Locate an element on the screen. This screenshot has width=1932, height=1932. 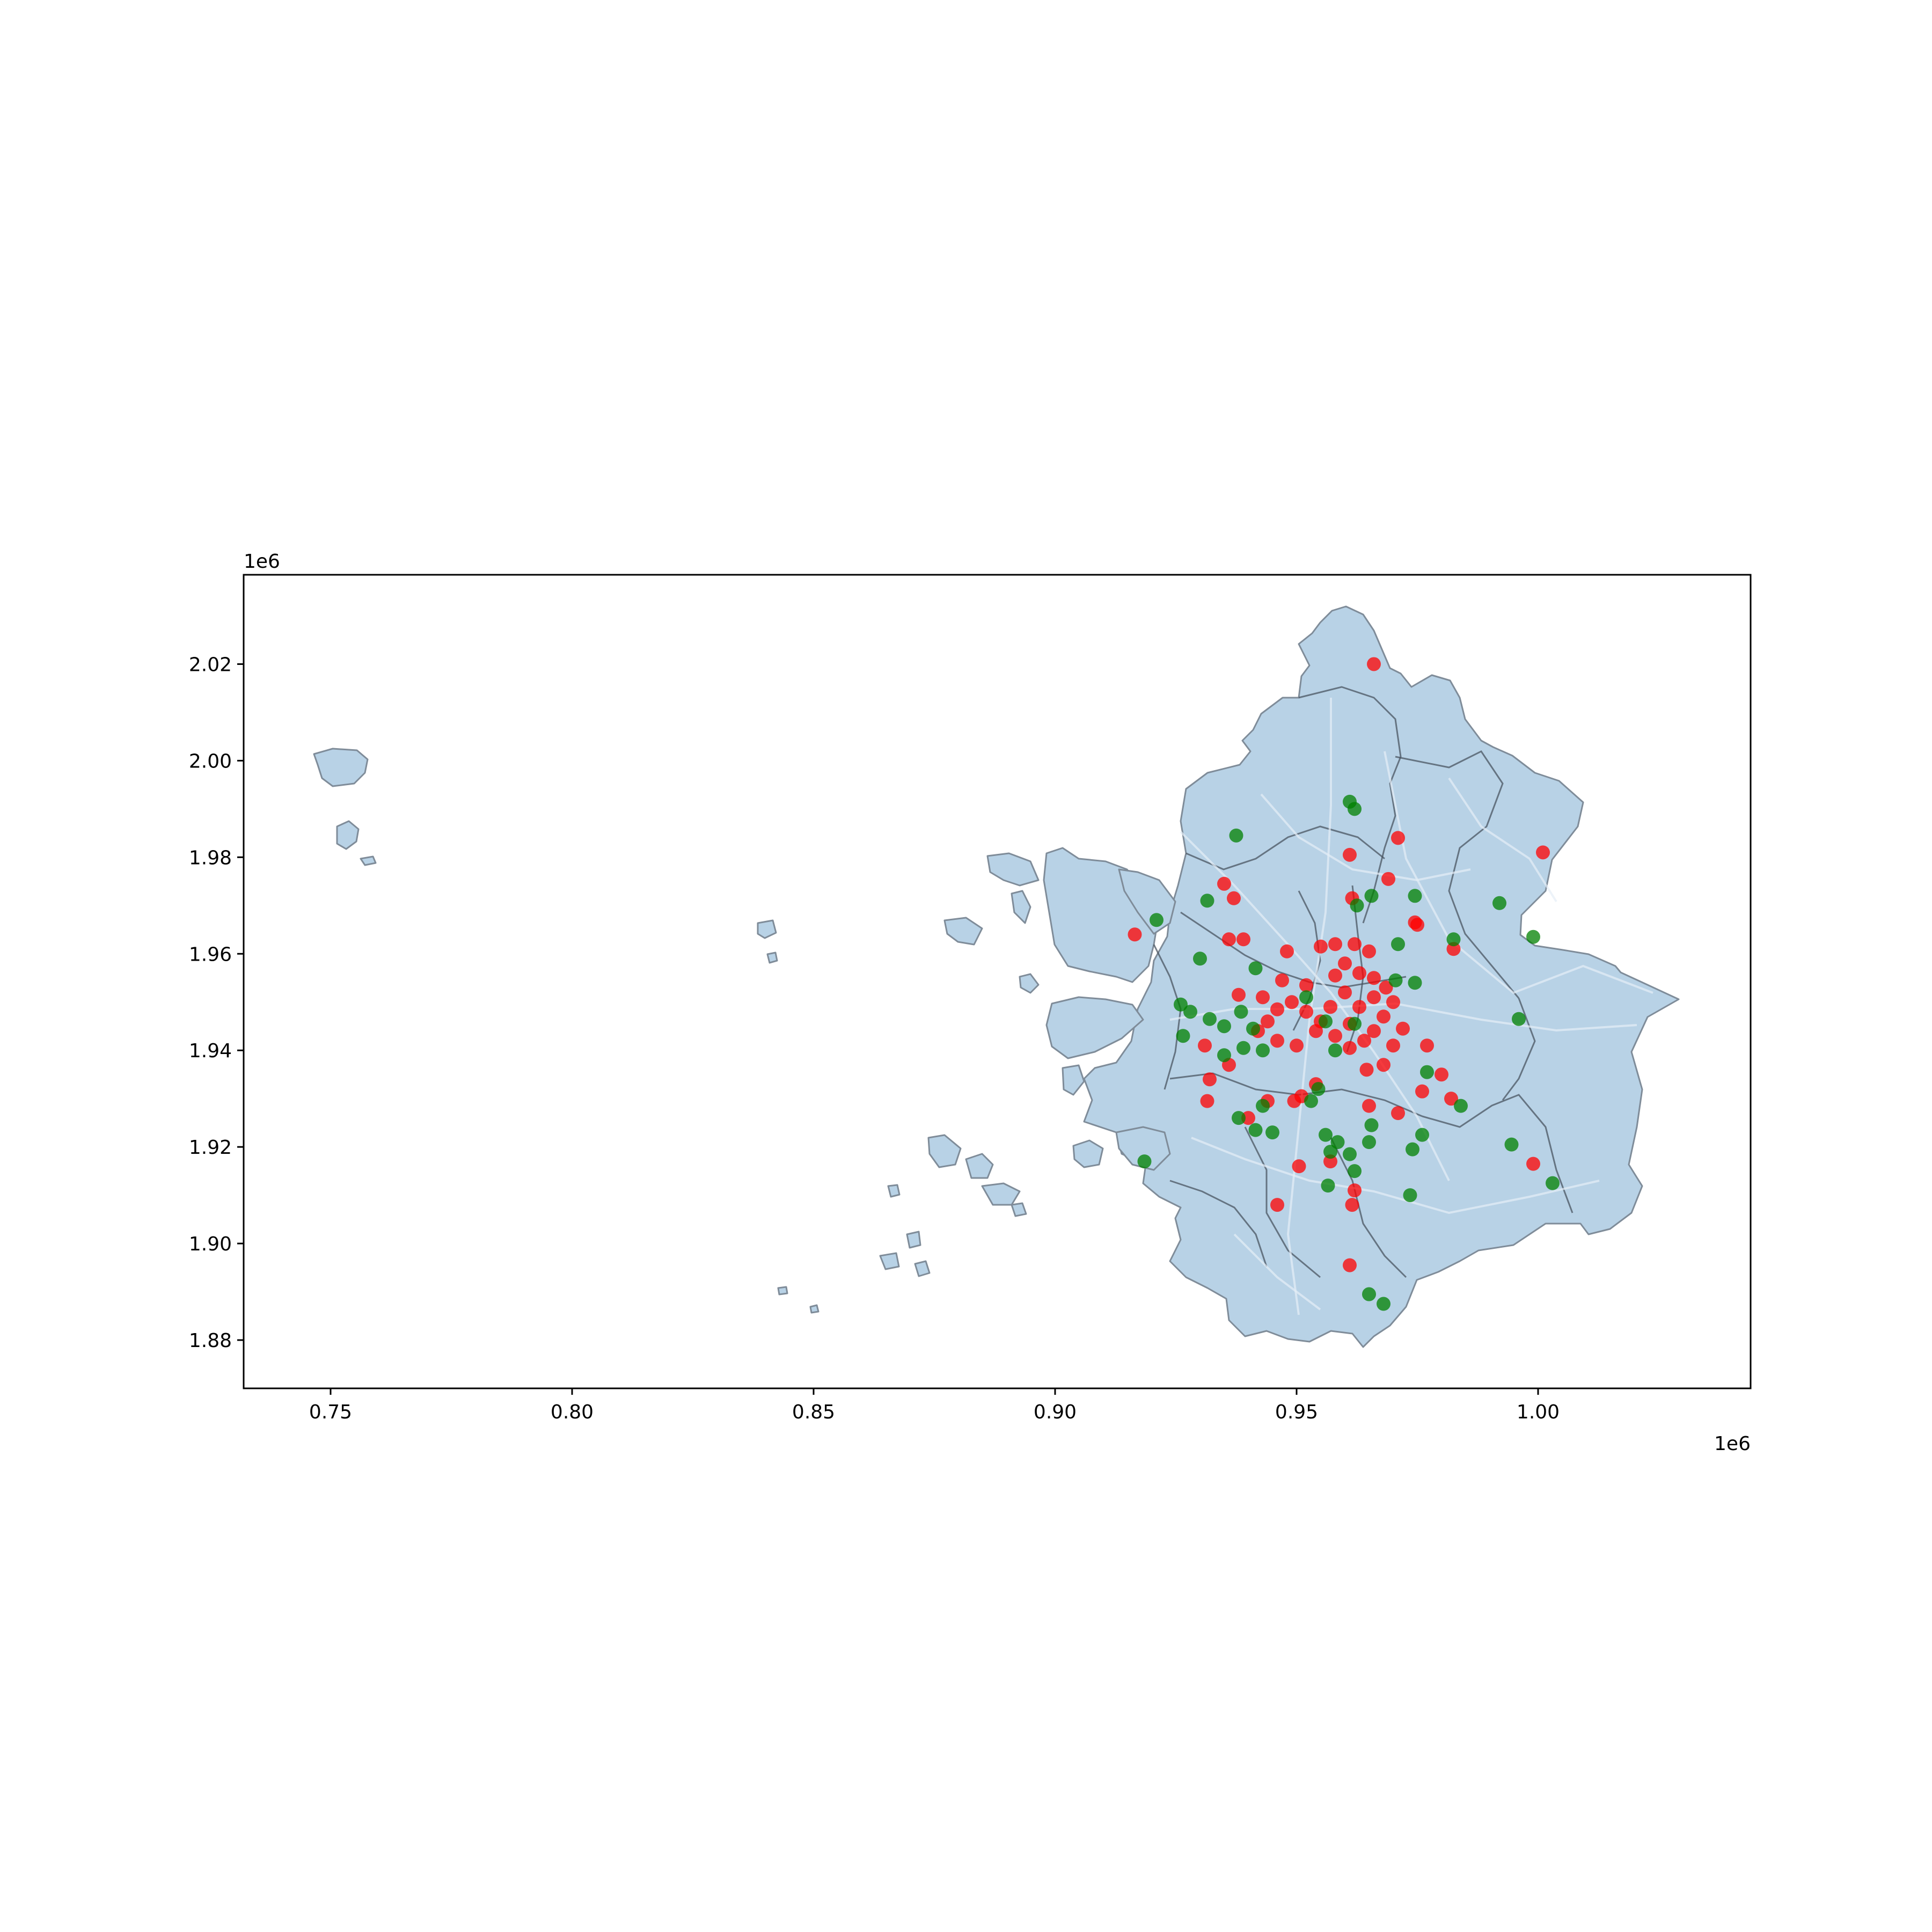
x-offset-label: 1e6 is located at coordinates (1732, 1444).